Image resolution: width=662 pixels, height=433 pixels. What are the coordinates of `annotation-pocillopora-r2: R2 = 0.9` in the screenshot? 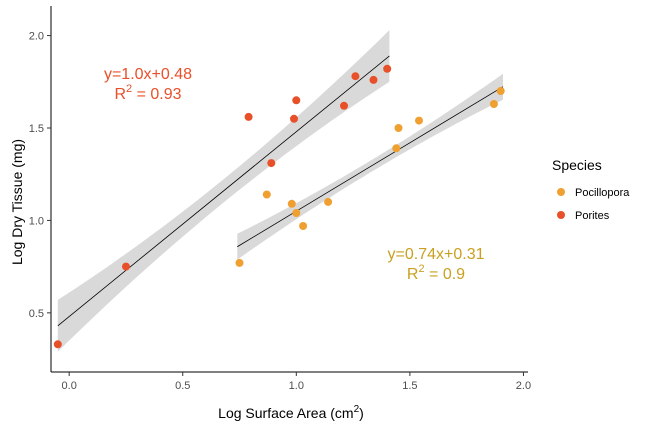 It's located at (436, 273).